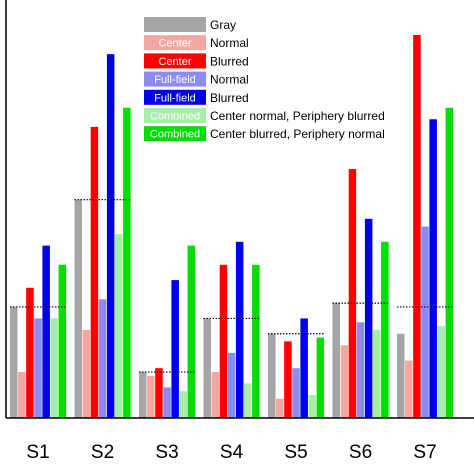 The width and height of the screenshot is (474, 474). I want to click on legend-label-7: Center blurred, Periphery normal, so click(297, 134).